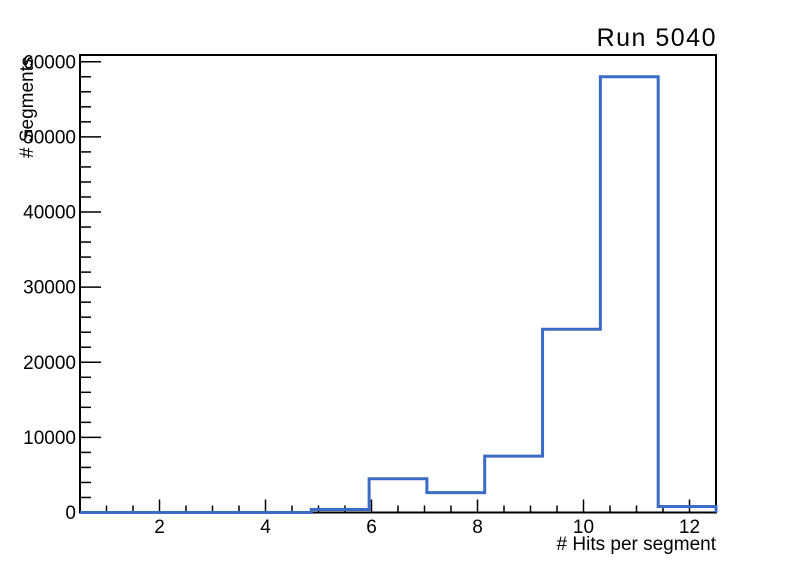 The height and width of the screenshot is (572, 796). Describe the element at coordinates (49, 62) in the screenshot. I see `y-tick-label: 60000` at that location.